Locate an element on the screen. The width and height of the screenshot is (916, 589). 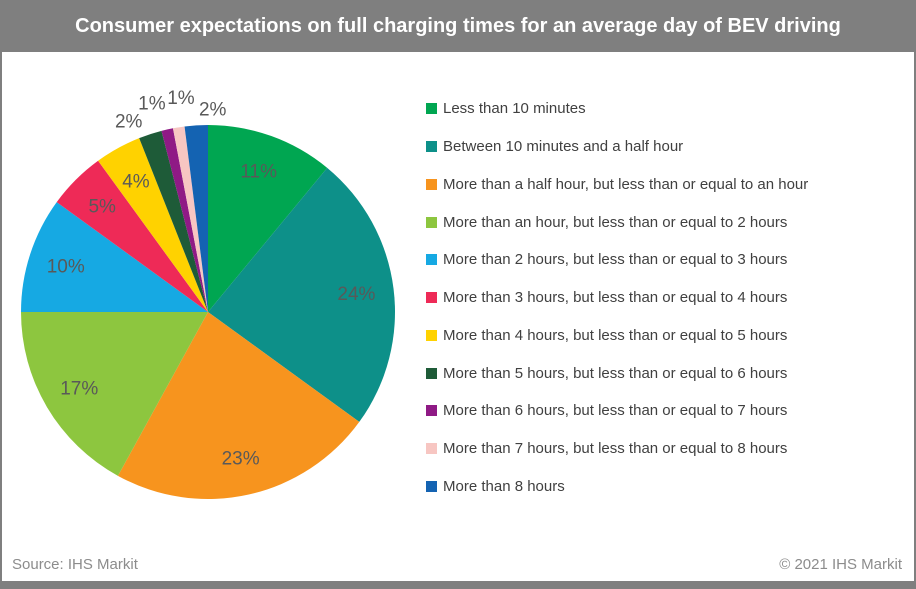
bottom-accent-bar is located at coordinates (458, 585).